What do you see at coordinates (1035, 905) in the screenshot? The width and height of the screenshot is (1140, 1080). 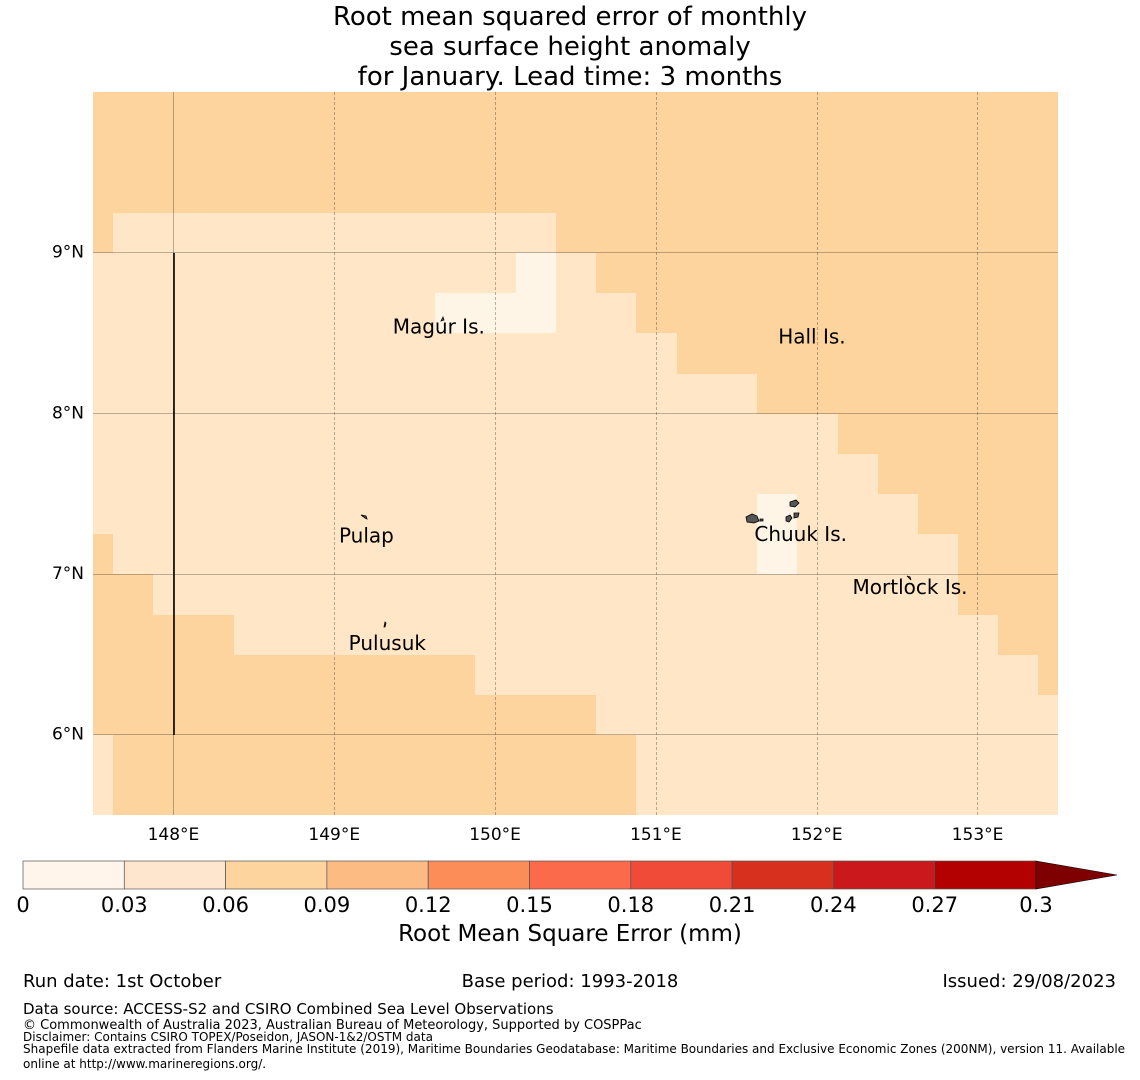 I see `colorbar-tick-label: 0.3` at bounding box center [1035, 905].